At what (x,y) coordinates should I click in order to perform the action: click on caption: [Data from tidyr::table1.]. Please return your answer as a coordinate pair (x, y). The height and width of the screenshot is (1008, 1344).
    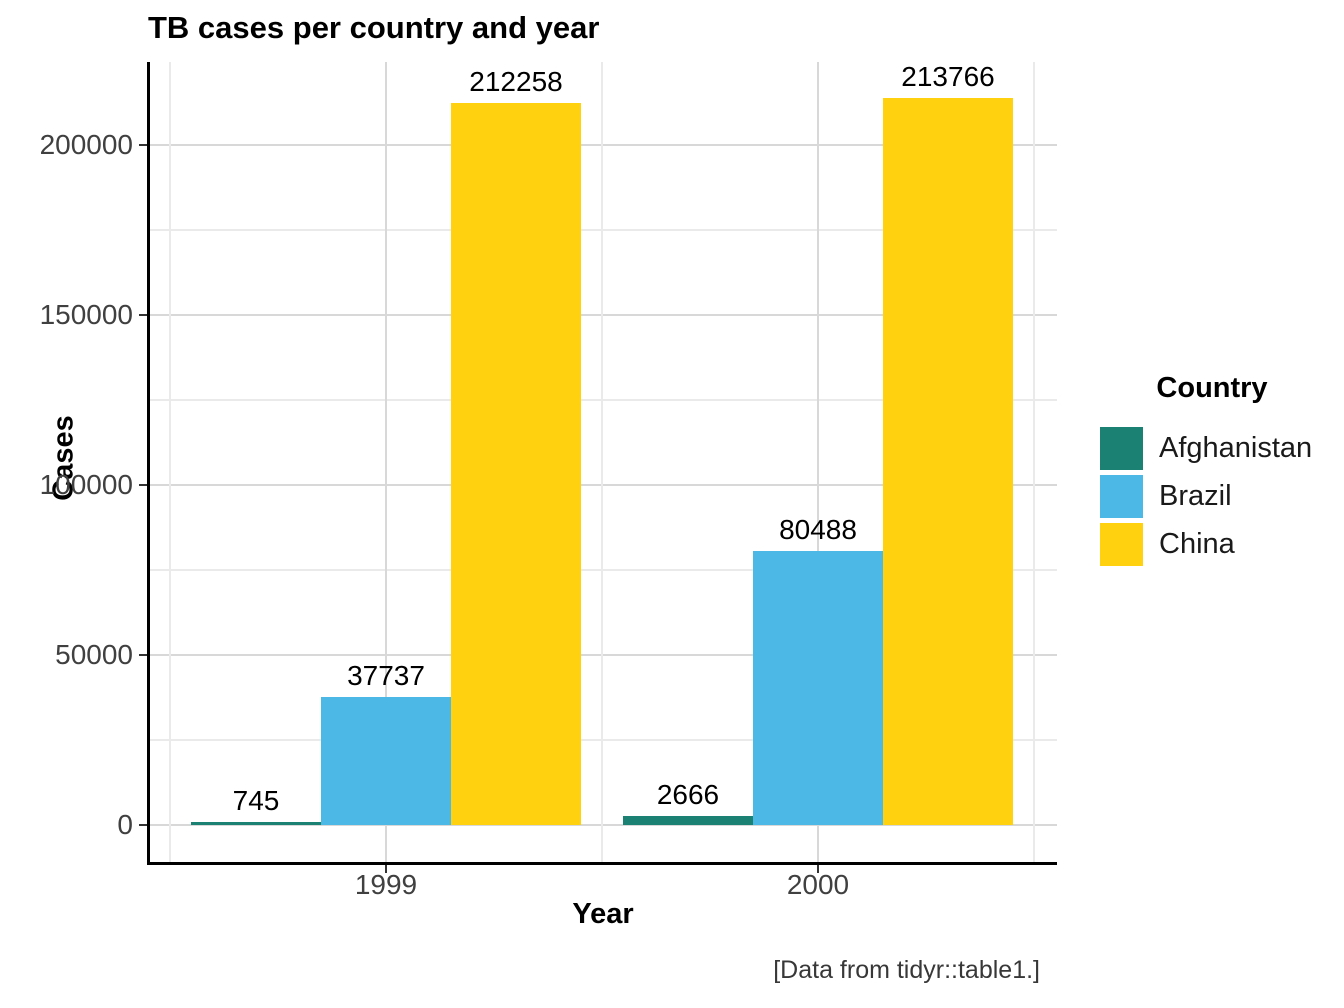
    Looking at the image, I should click on (906, 970).